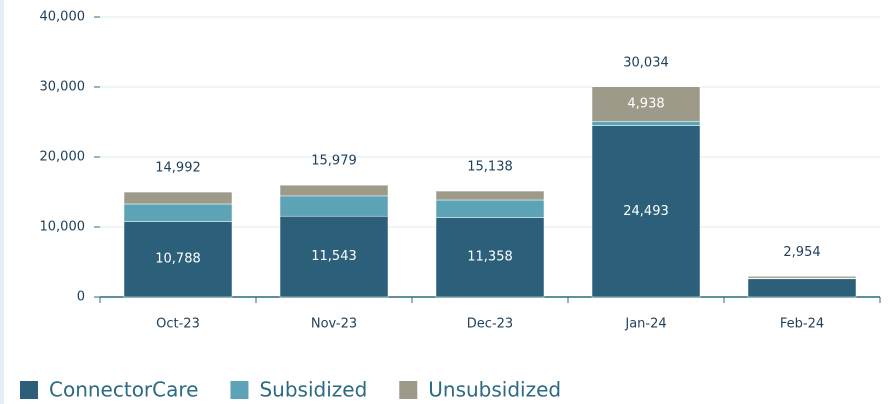 Image resolution: width=892 pixels, height=404 pixels. What do you see at coordinates (334, 161) in the screenshot?
I see `total-label: 15,979` at bounding box center [334, 161].